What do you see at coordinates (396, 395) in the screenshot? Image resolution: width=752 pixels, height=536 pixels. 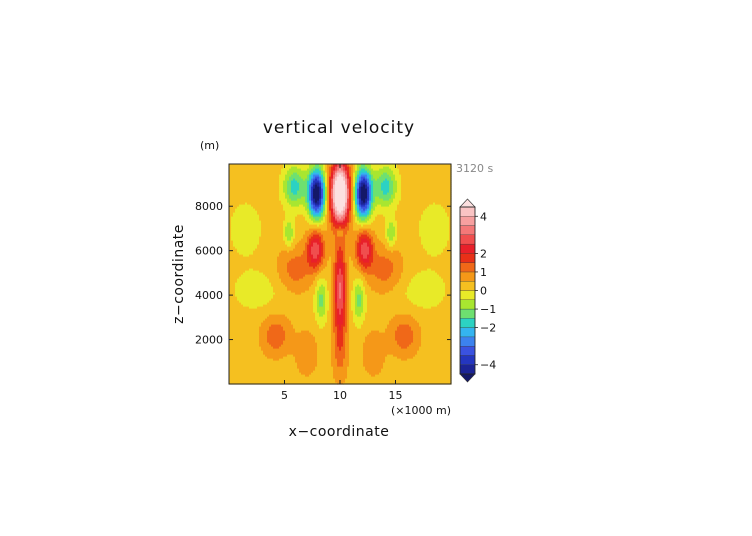 I see `x-tick-label: 15` at bounding box center [396, 395].